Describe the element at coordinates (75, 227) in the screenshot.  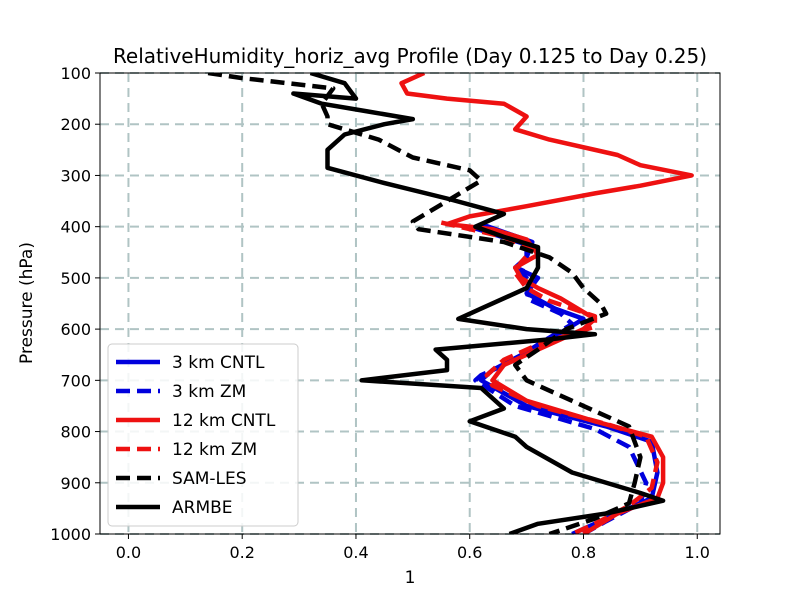
I see `y-tick-label: 400` at that location.